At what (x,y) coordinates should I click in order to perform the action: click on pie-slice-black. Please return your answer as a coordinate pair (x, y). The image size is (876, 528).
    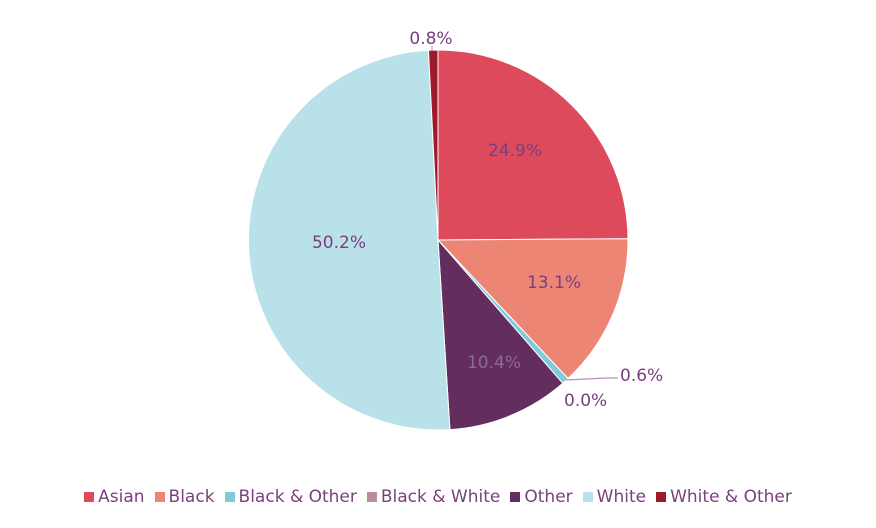
    Looking at the image, I should click on (532, 309).